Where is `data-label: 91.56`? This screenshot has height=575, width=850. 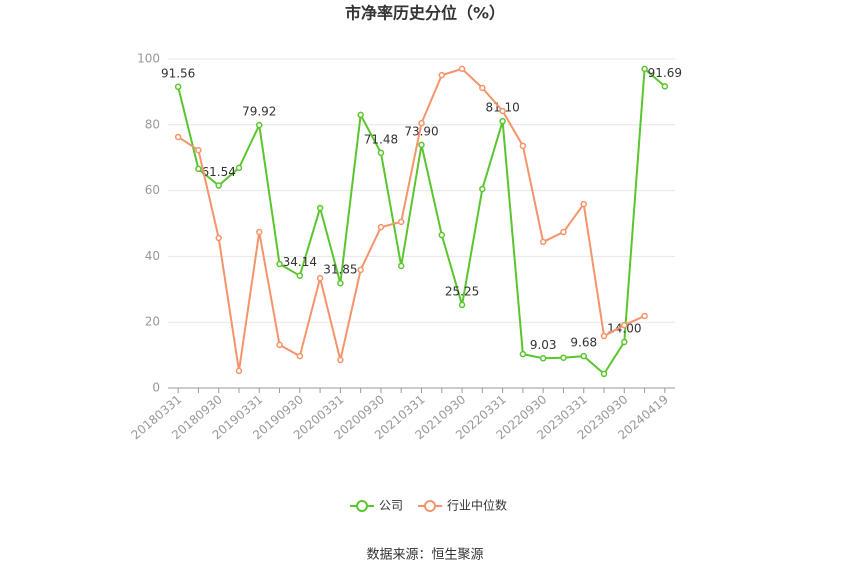 data-label: 91.56 is located at coordinates (178, 73).